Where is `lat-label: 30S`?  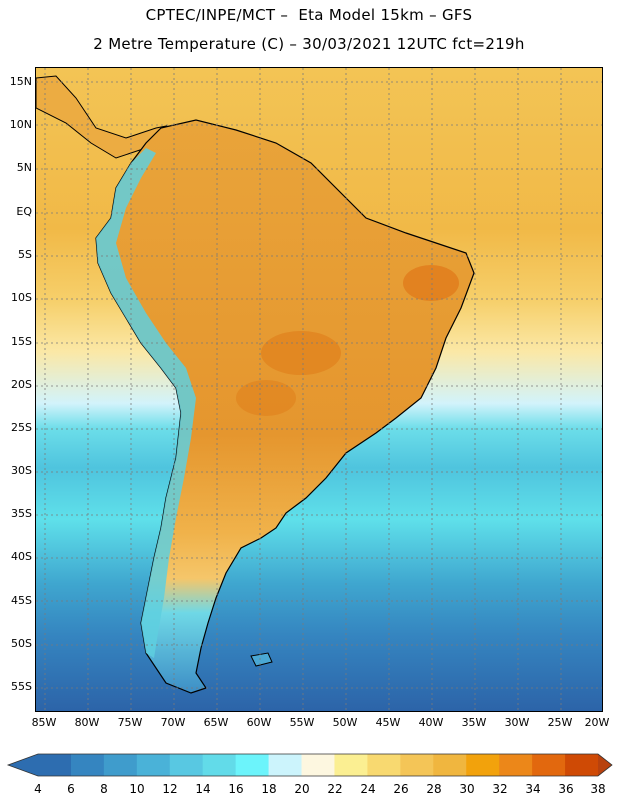 lat-label: 30S is located at coordinates (21, 470).